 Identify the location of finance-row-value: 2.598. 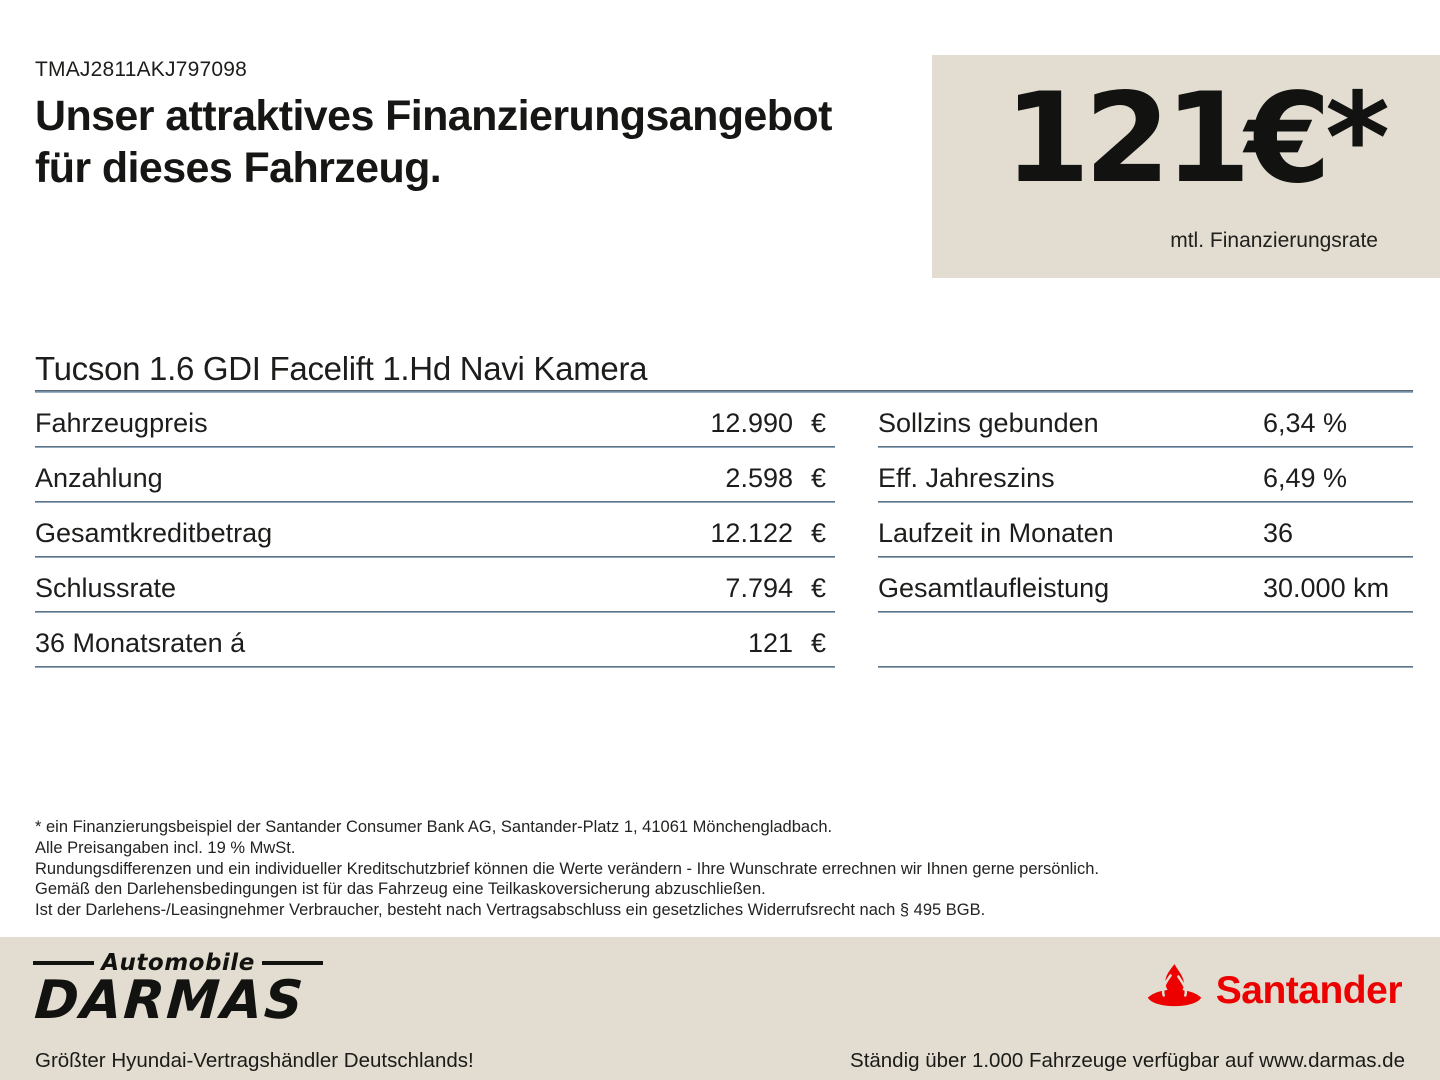
(759, 478).